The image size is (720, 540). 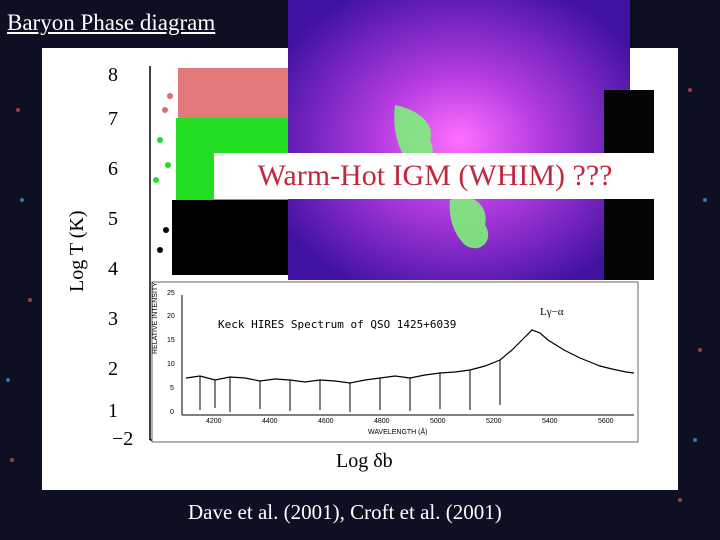 I want to click on phase-plot-xtick: −2, so click(x=123, y=439).